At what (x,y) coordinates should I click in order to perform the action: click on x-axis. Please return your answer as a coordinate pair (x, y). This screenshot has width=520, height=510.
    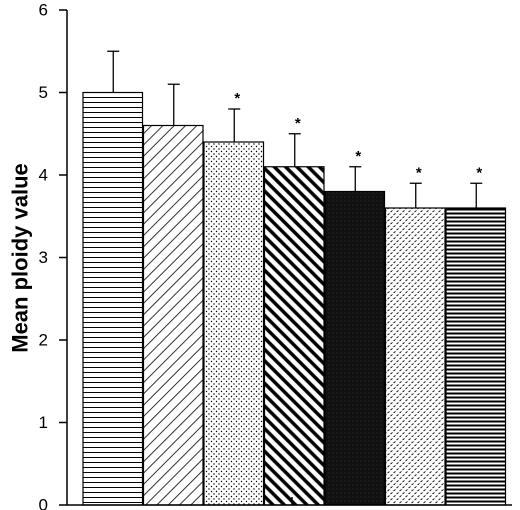
    Looking at the image, I should click on (289, 501).